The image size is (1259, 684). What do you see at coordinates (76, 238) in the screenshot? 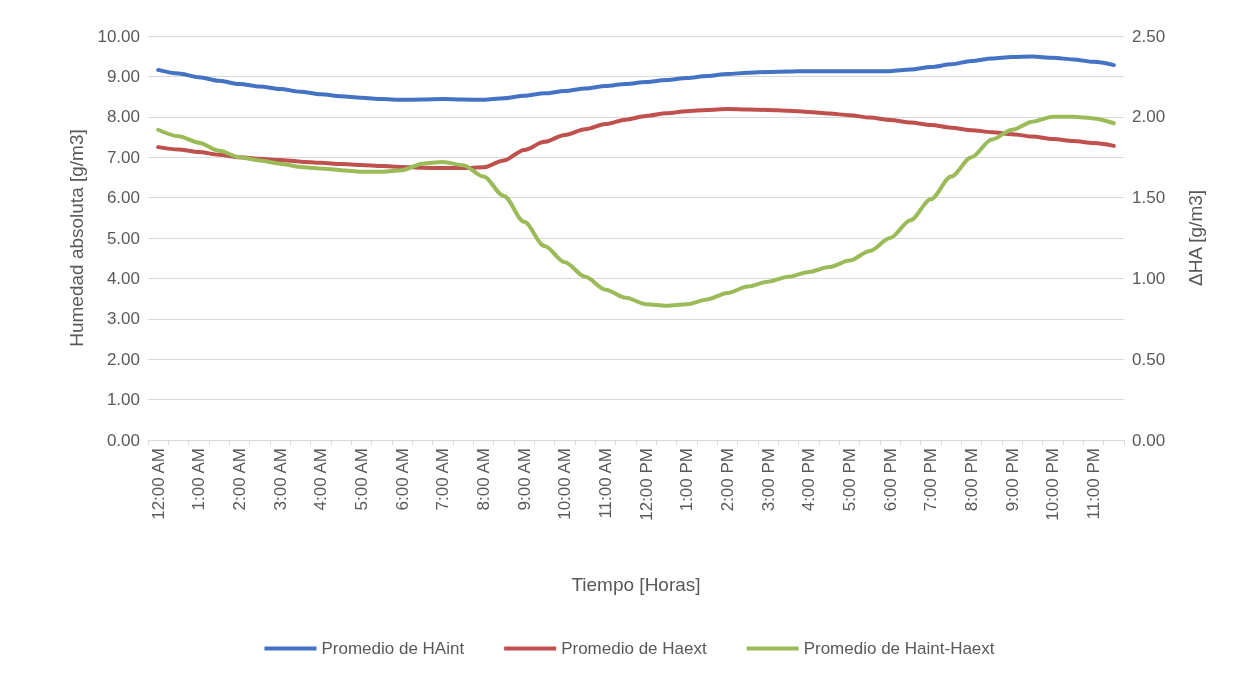
I see `y-axis-title: Humedad absoluta [g/m3]` at bounding box center [76, 238].